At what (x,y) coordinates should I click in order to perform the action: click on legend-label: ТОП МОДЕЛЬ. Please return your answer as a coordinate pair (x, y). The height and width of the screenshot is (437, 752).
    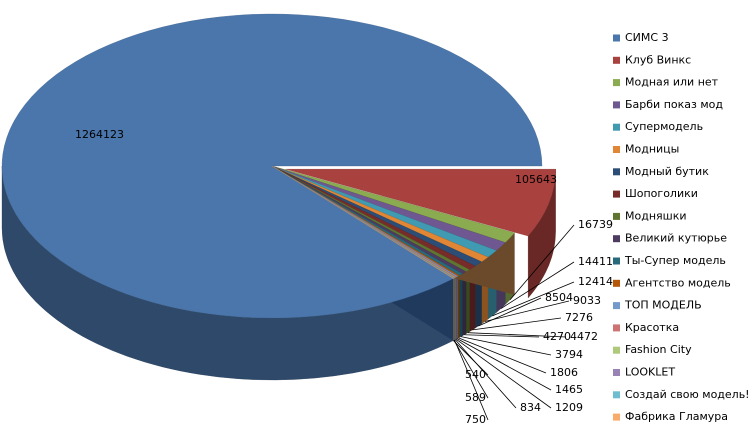
    Looking at the image, I should click on (663, 305).